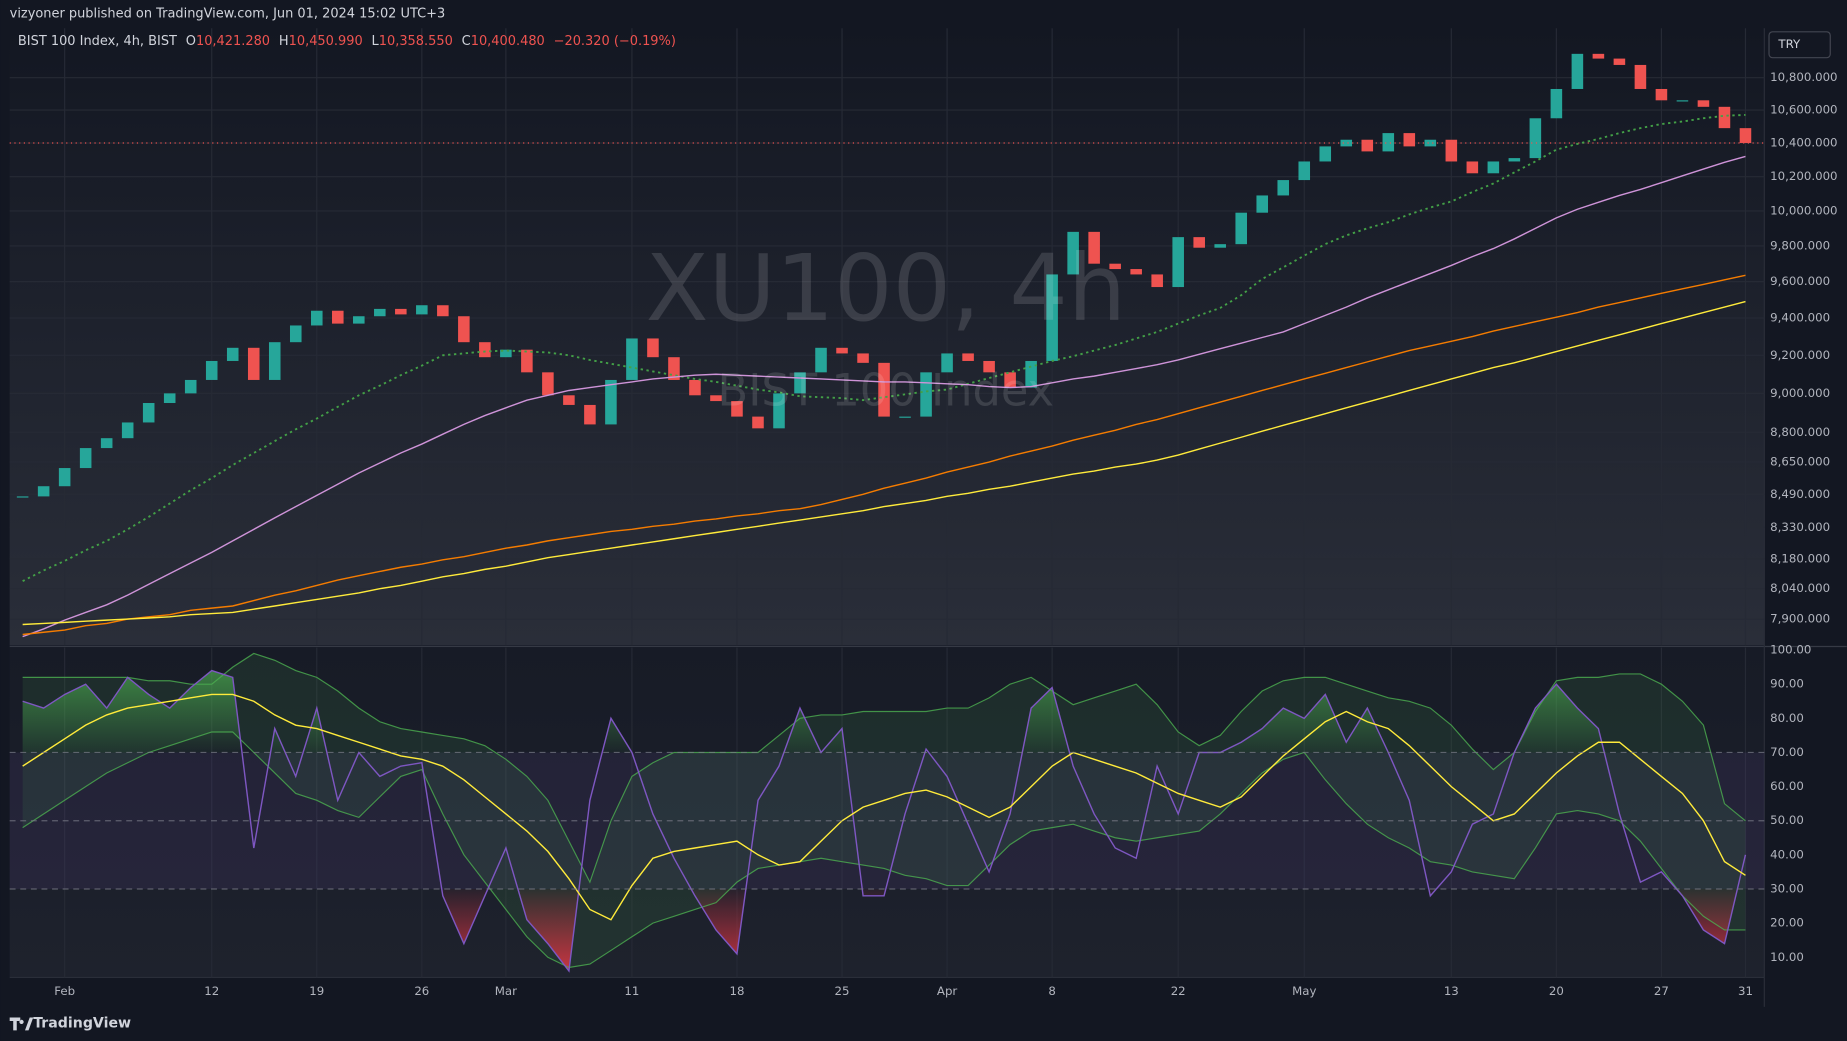  What do you see at coordinates (615, 41) in the screenshot?
I see `change: −20.320 (−0.19%)` at bounding box center [615, 41].